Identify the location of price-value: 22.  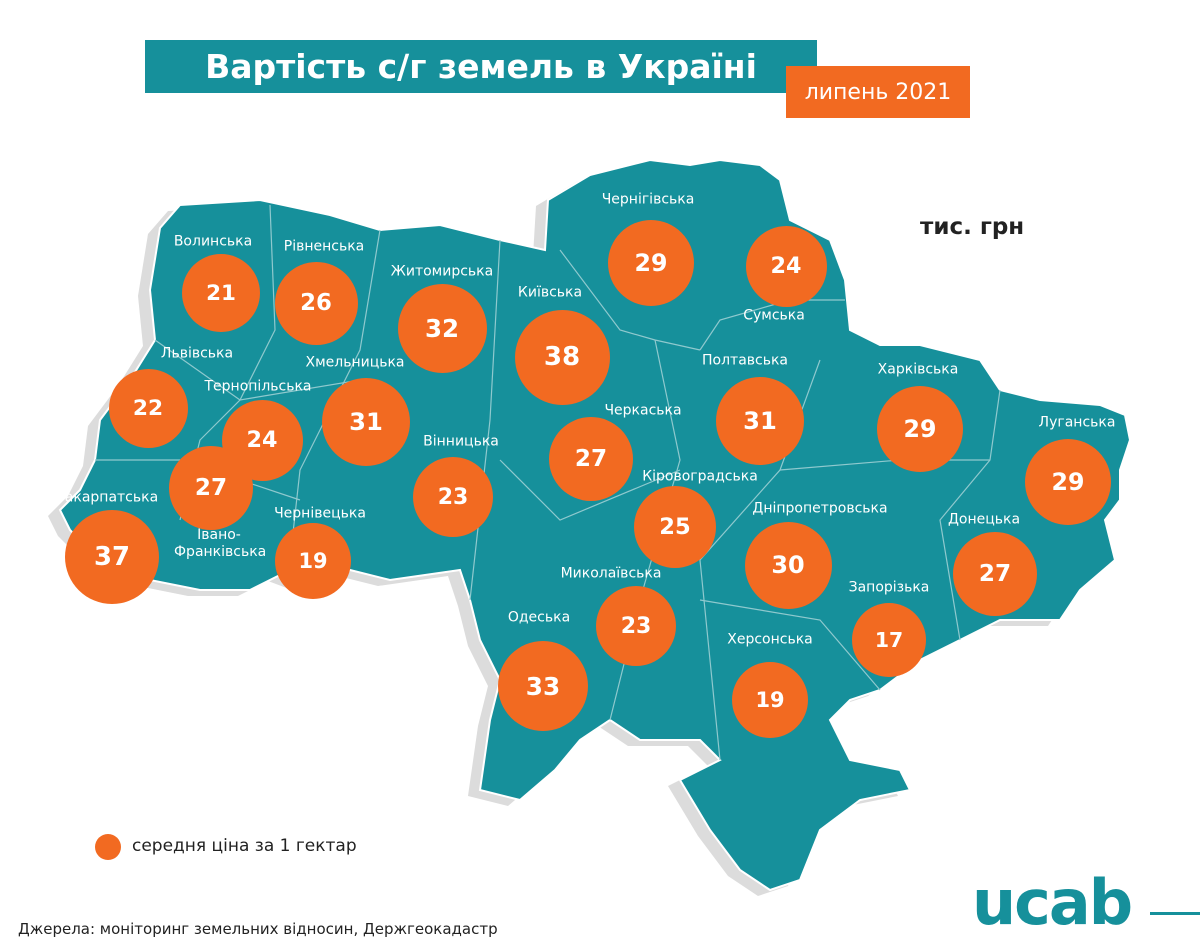
(148, 408).